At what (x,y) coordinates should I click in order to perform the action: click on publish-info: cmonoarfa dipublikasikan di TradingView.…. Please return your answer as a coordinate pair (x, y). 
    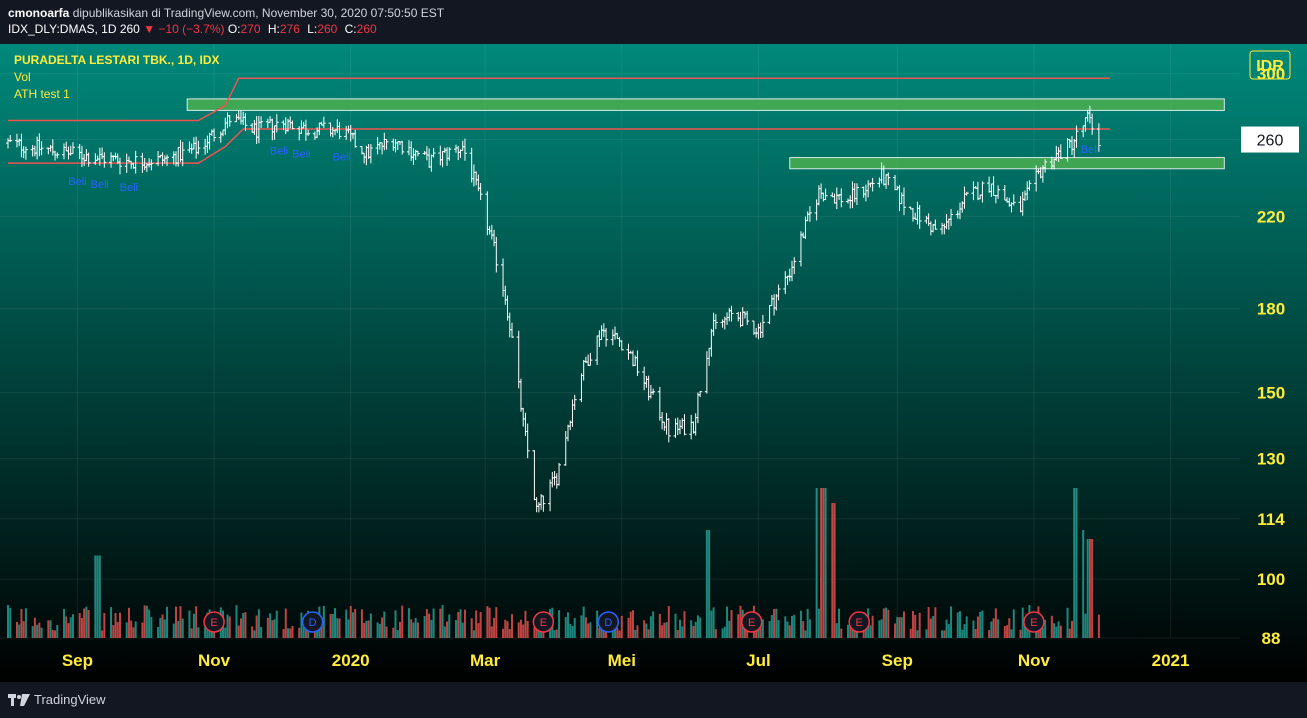
    Looking at the image, I should click on (226, 13).